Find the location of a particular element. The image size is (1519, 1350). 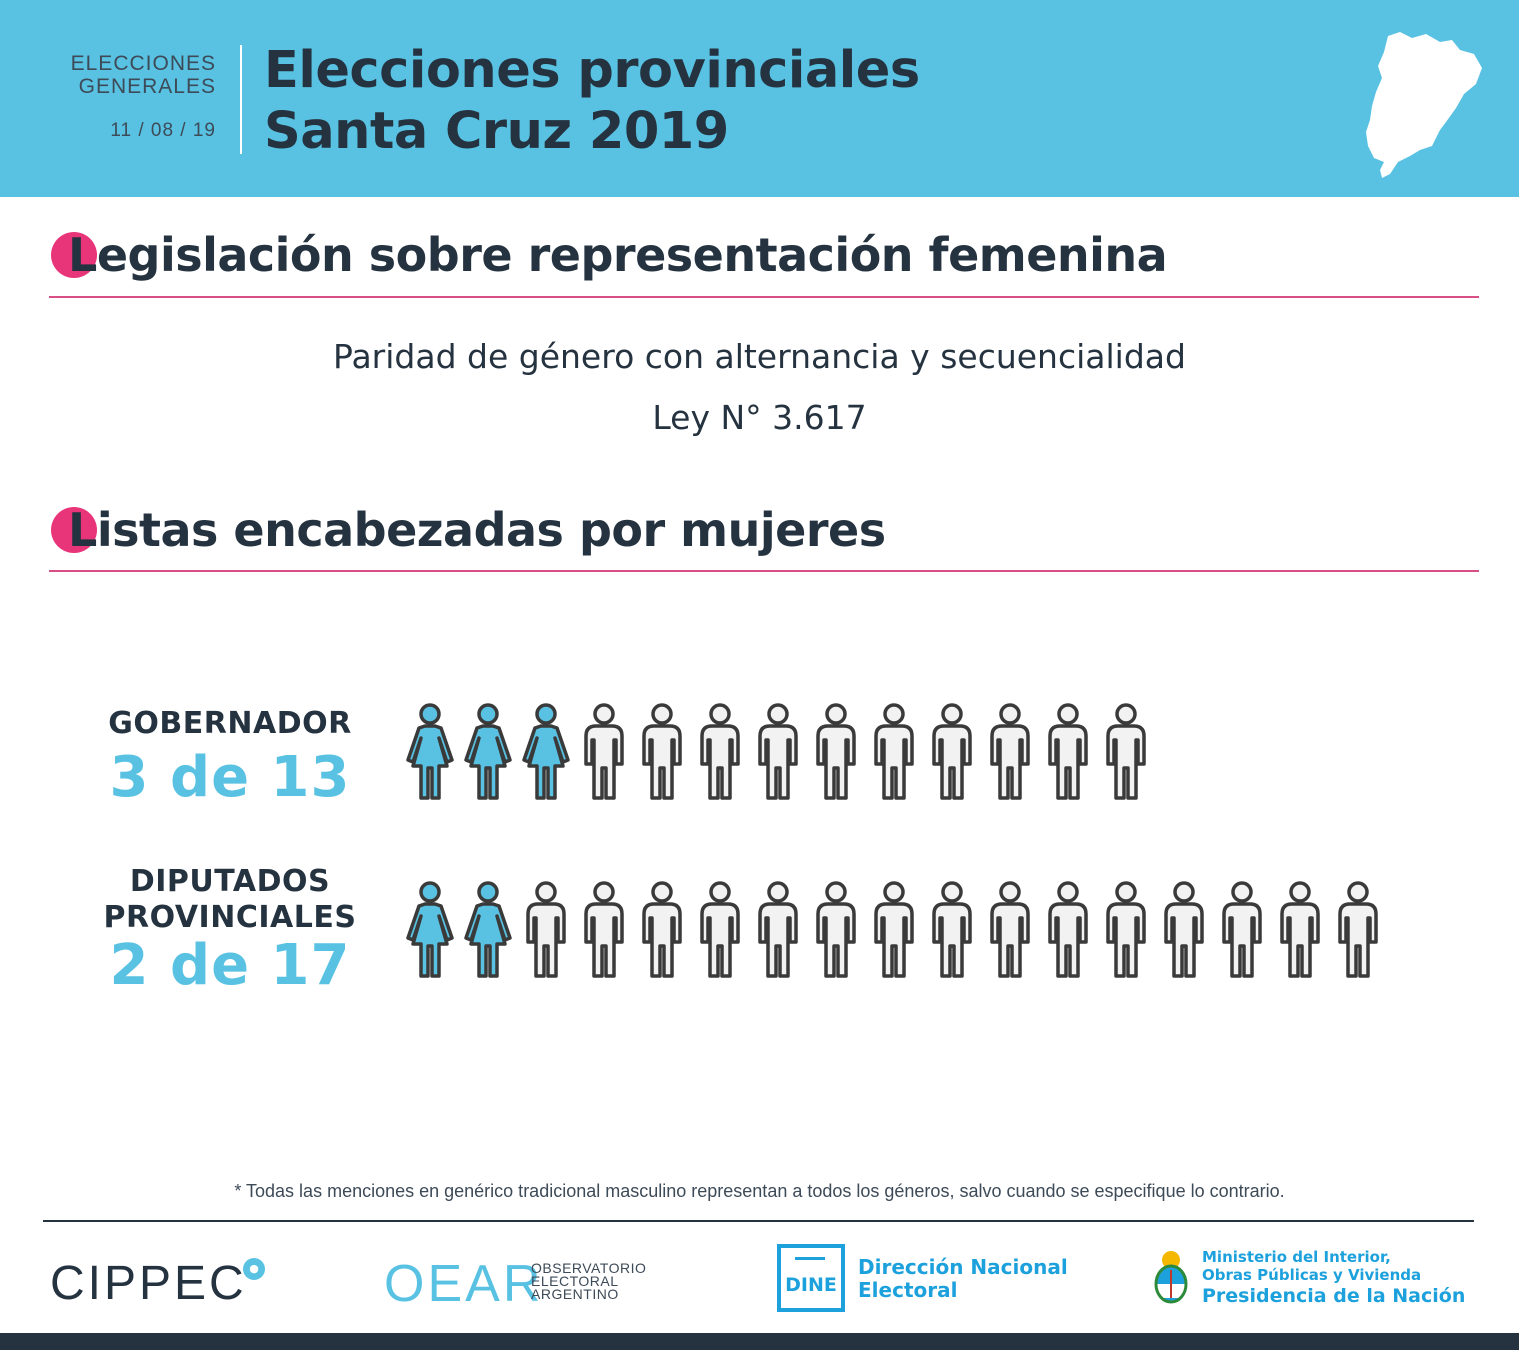

title-line-2: Santa Cruz 2019 is located at coordinates (496, 131).